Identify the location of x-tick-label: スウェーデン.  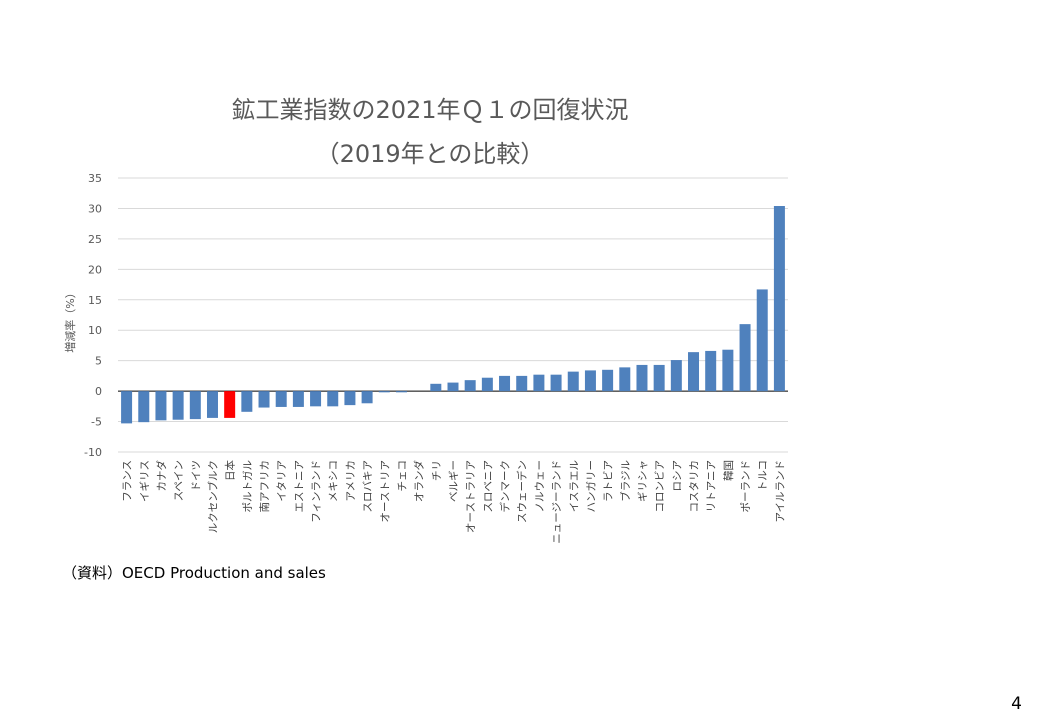
(522, 491).